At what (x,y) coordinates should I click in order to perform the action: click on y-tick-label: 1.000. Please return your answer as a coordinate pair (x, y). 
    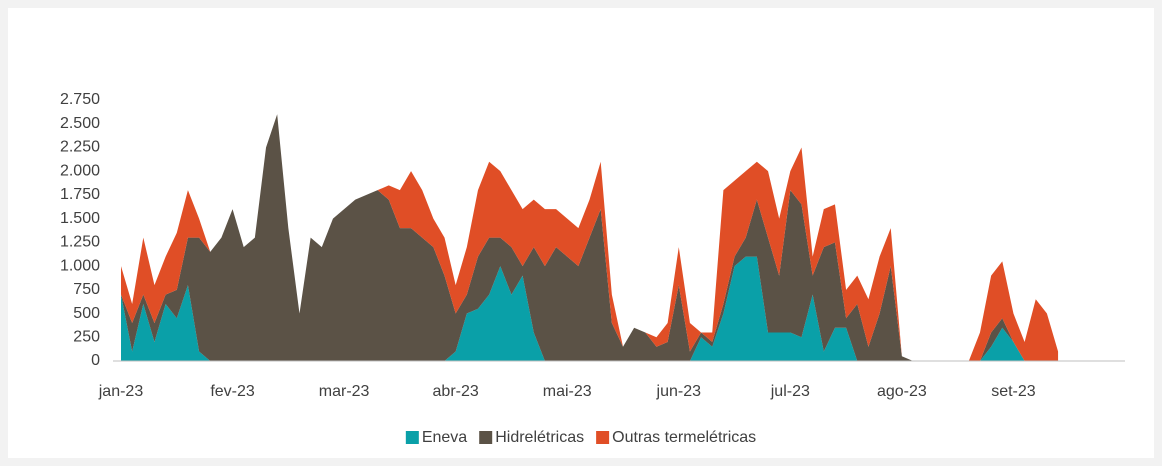
    Looking at the image, I should click on (80, 265).